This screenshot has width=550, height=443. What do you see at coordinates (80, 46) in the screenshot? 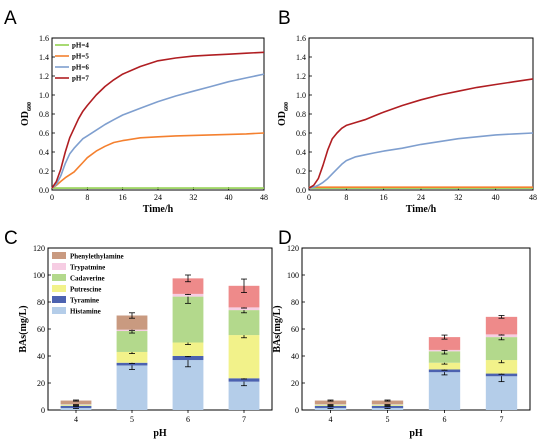
I see `legend-label: pH=4` at bounding box center [80, 46].